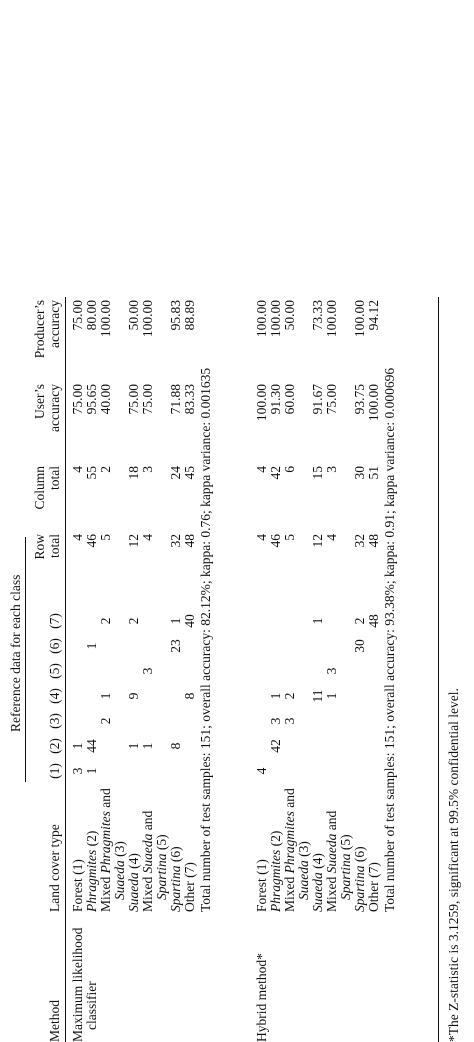  I want to click on column-total-value: 42, so click(275, 473).